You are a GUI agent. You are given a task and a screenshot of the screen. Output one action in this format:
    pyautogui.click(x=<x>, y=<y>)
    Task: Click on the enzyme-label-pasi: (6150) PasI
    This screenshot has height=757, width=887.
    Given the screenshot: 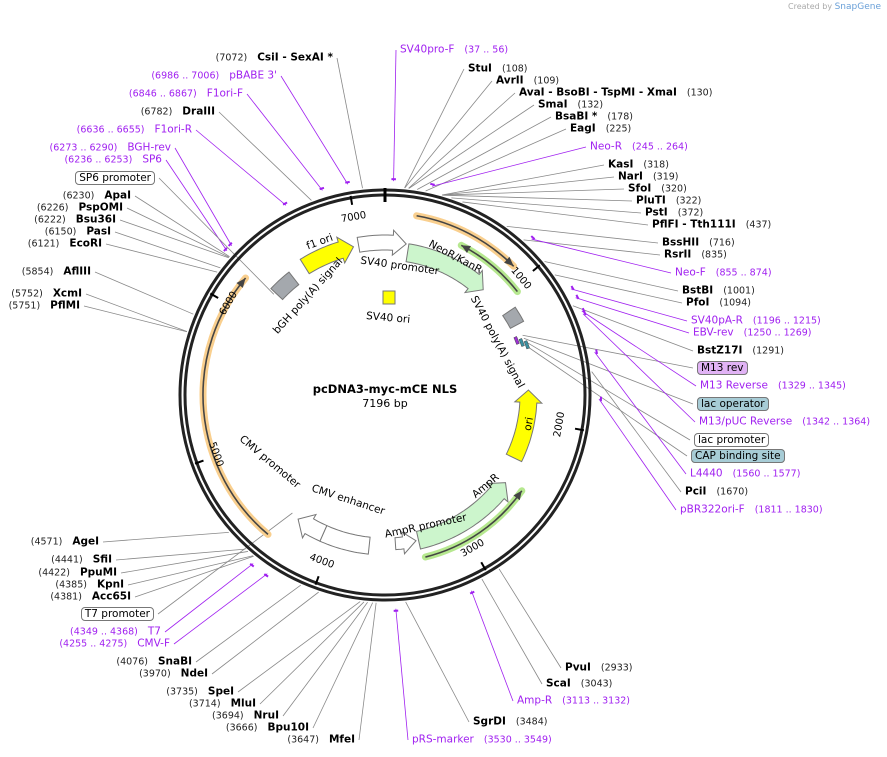 What is the action you would take?
    pyautogui.click(x=78, y=232)
    